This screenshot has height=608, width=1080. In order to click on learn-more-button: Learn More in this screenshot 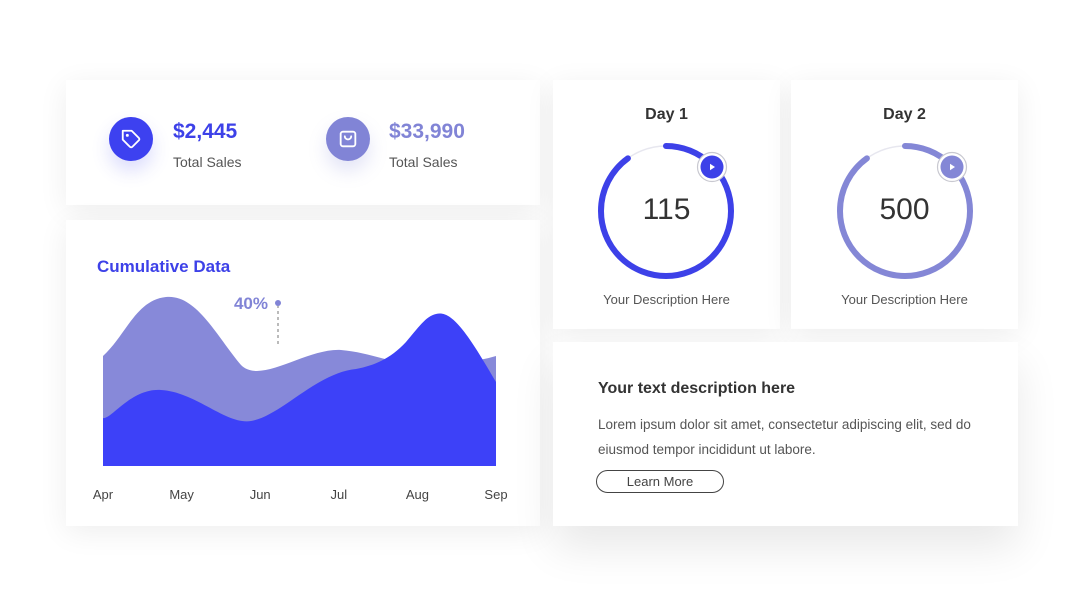, I will do `click(660, 481)`.